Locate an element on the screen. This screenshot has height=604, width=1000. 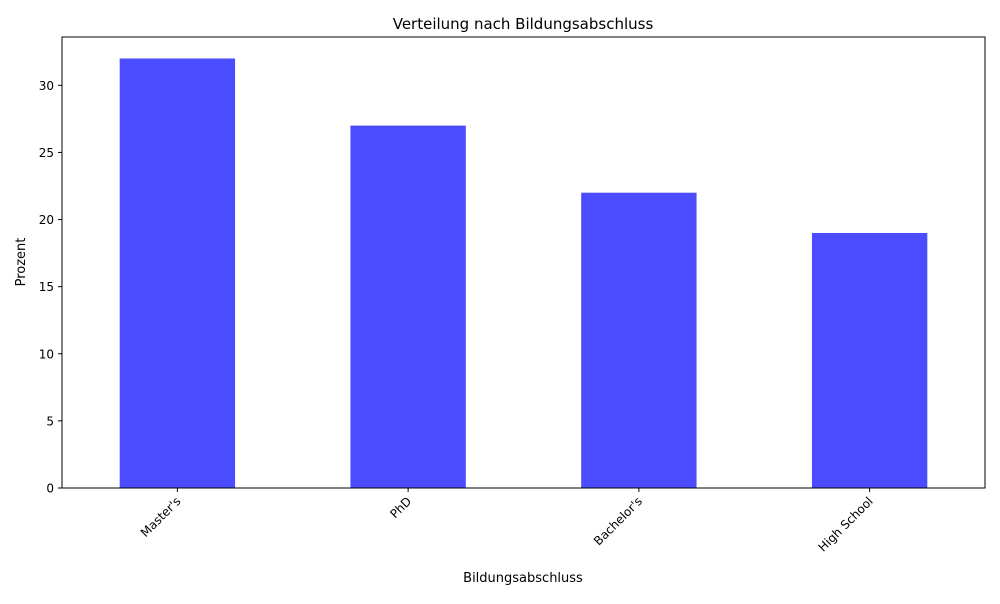
y-tick-label: 5 is located at coordinates (50, 421).